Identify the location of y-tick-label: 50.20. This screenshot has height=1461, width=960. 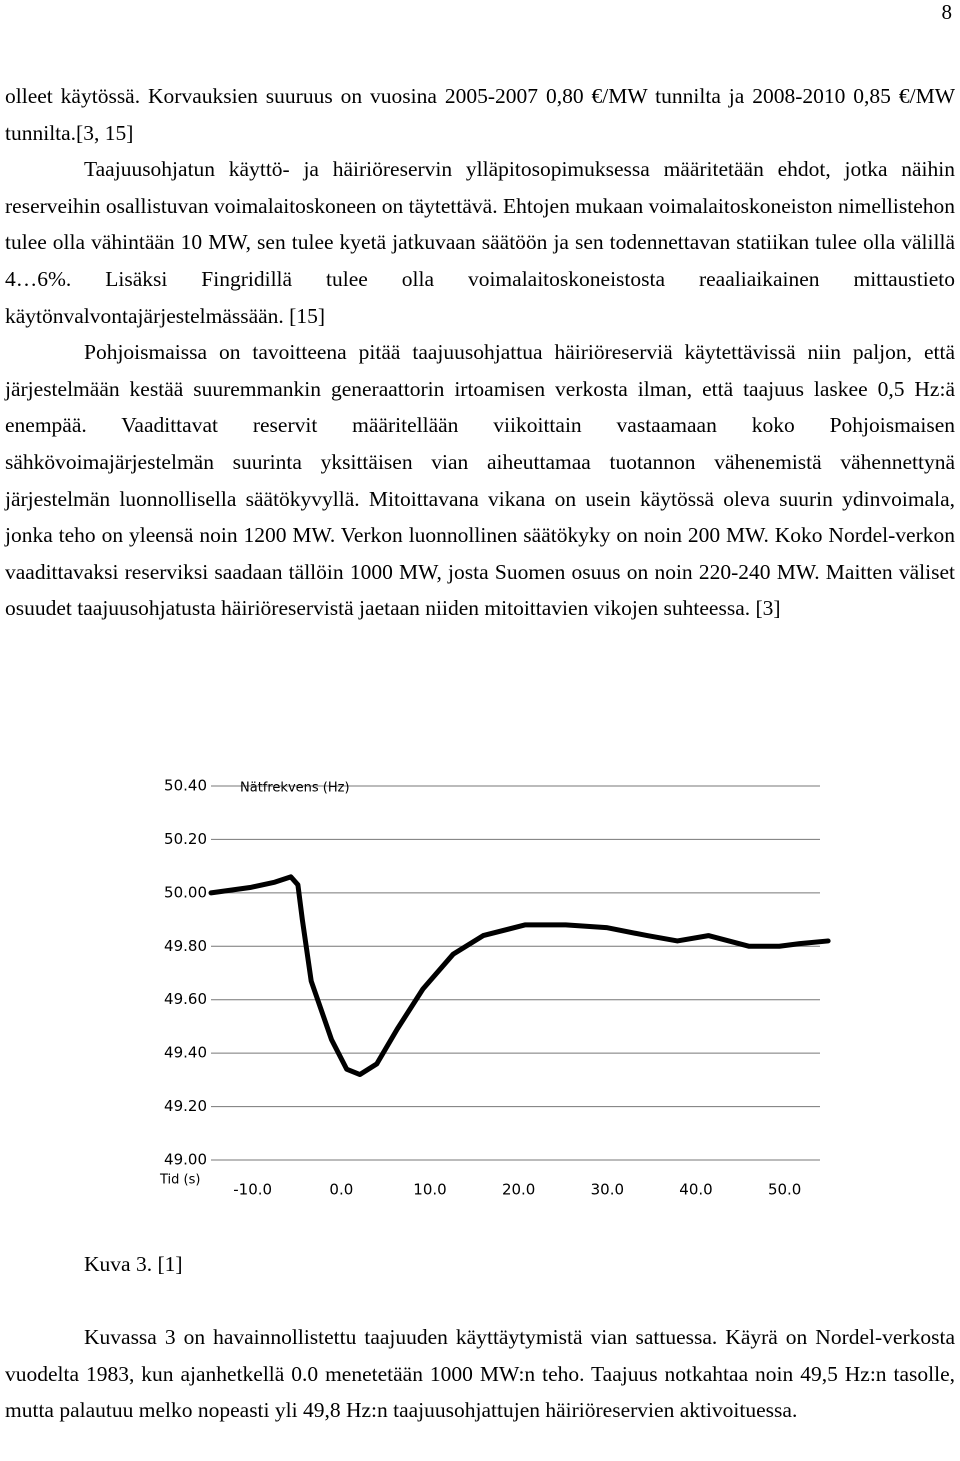
(185, 839).